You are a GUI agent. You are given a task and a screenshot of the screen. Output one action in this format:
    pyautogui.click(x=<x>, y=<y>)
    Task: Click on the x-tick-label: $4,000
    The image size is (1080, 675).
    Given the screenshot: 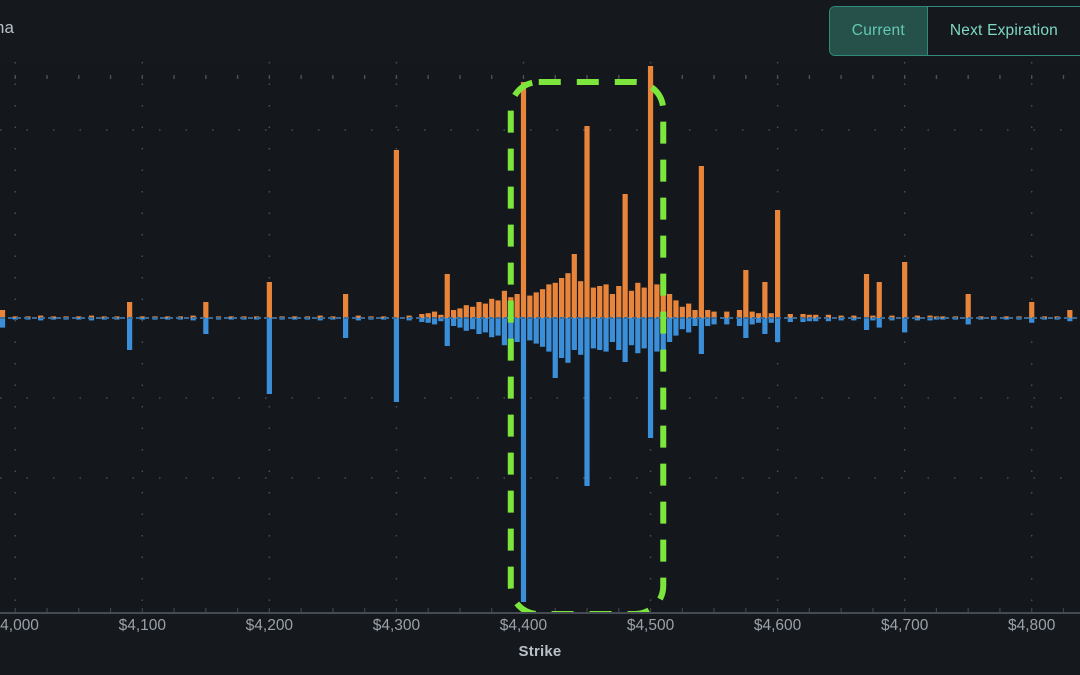 What is the action you would take?
    pyautogui.click(x=19, y=625)
    